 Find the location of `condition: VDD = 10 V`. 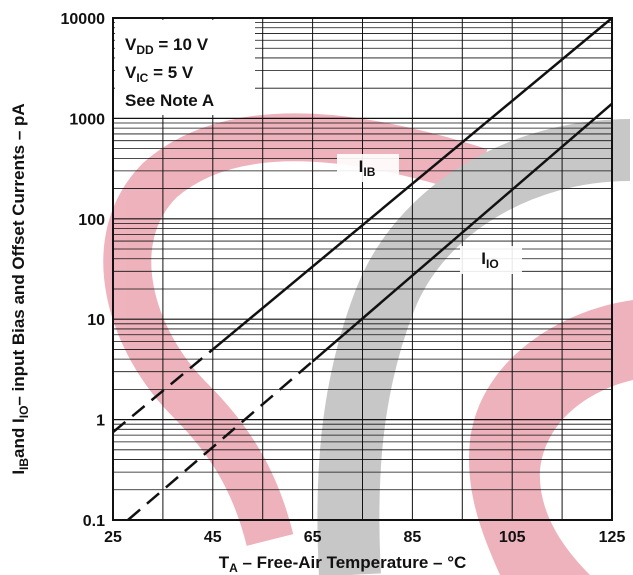

condition: VDD = 10 V is located at coordinates (167, 46).